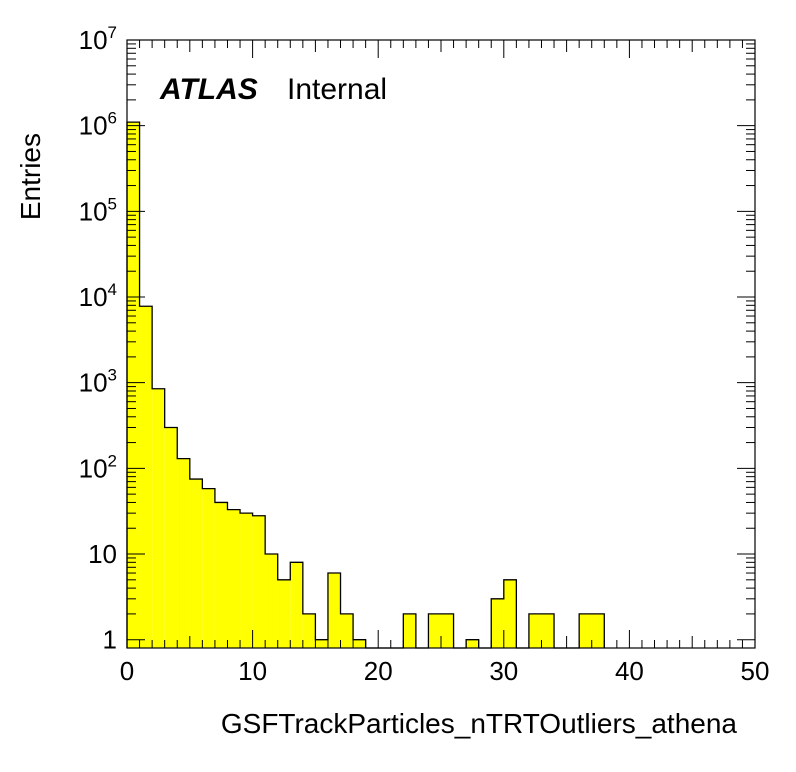 This screenshot has width=796, height=772. Describe the element at coordinates (445, 671) in the screenshot. I see `x-tick-labels: 0 10 20 30 40 50` at that location.